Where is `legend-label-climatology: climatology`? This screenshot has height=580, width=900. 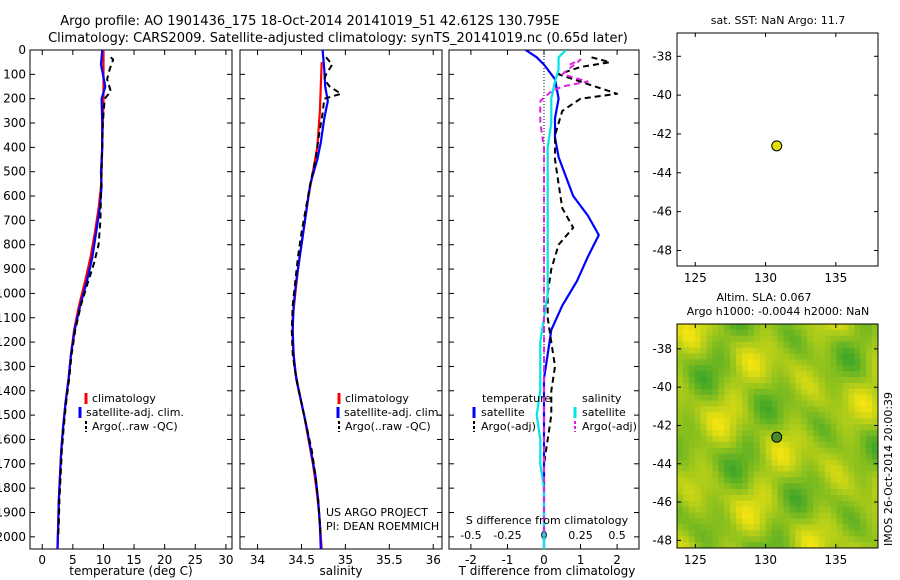
legend-label-climatology: climatology is located at coordinates (124, 398).